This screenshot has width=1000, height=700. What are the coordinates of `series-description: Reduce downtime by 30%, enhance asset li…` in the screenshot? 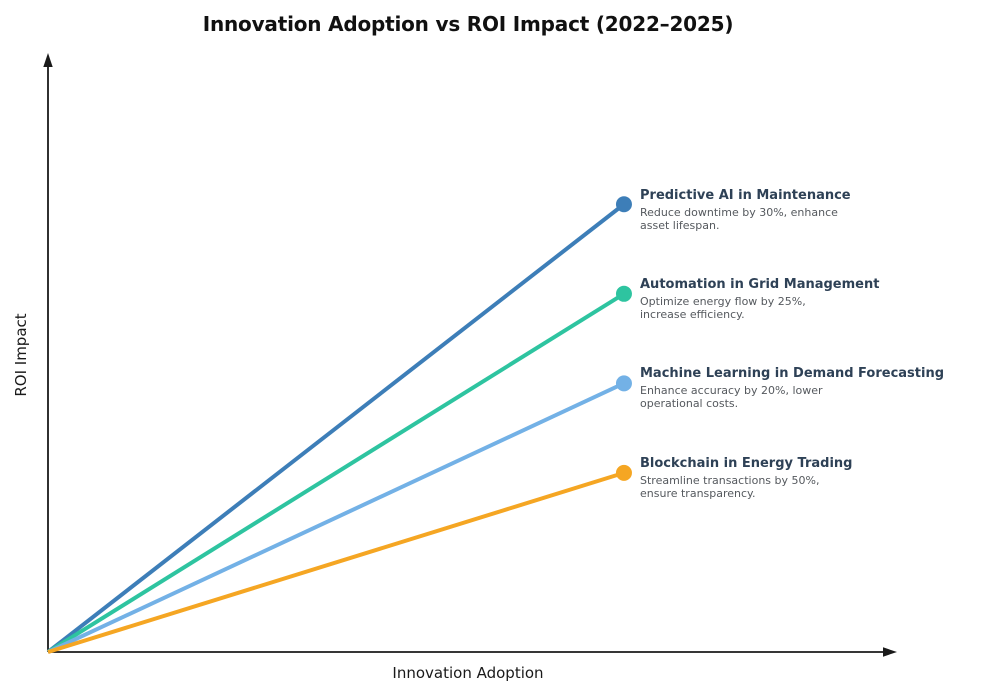 It's located at (739, 219).